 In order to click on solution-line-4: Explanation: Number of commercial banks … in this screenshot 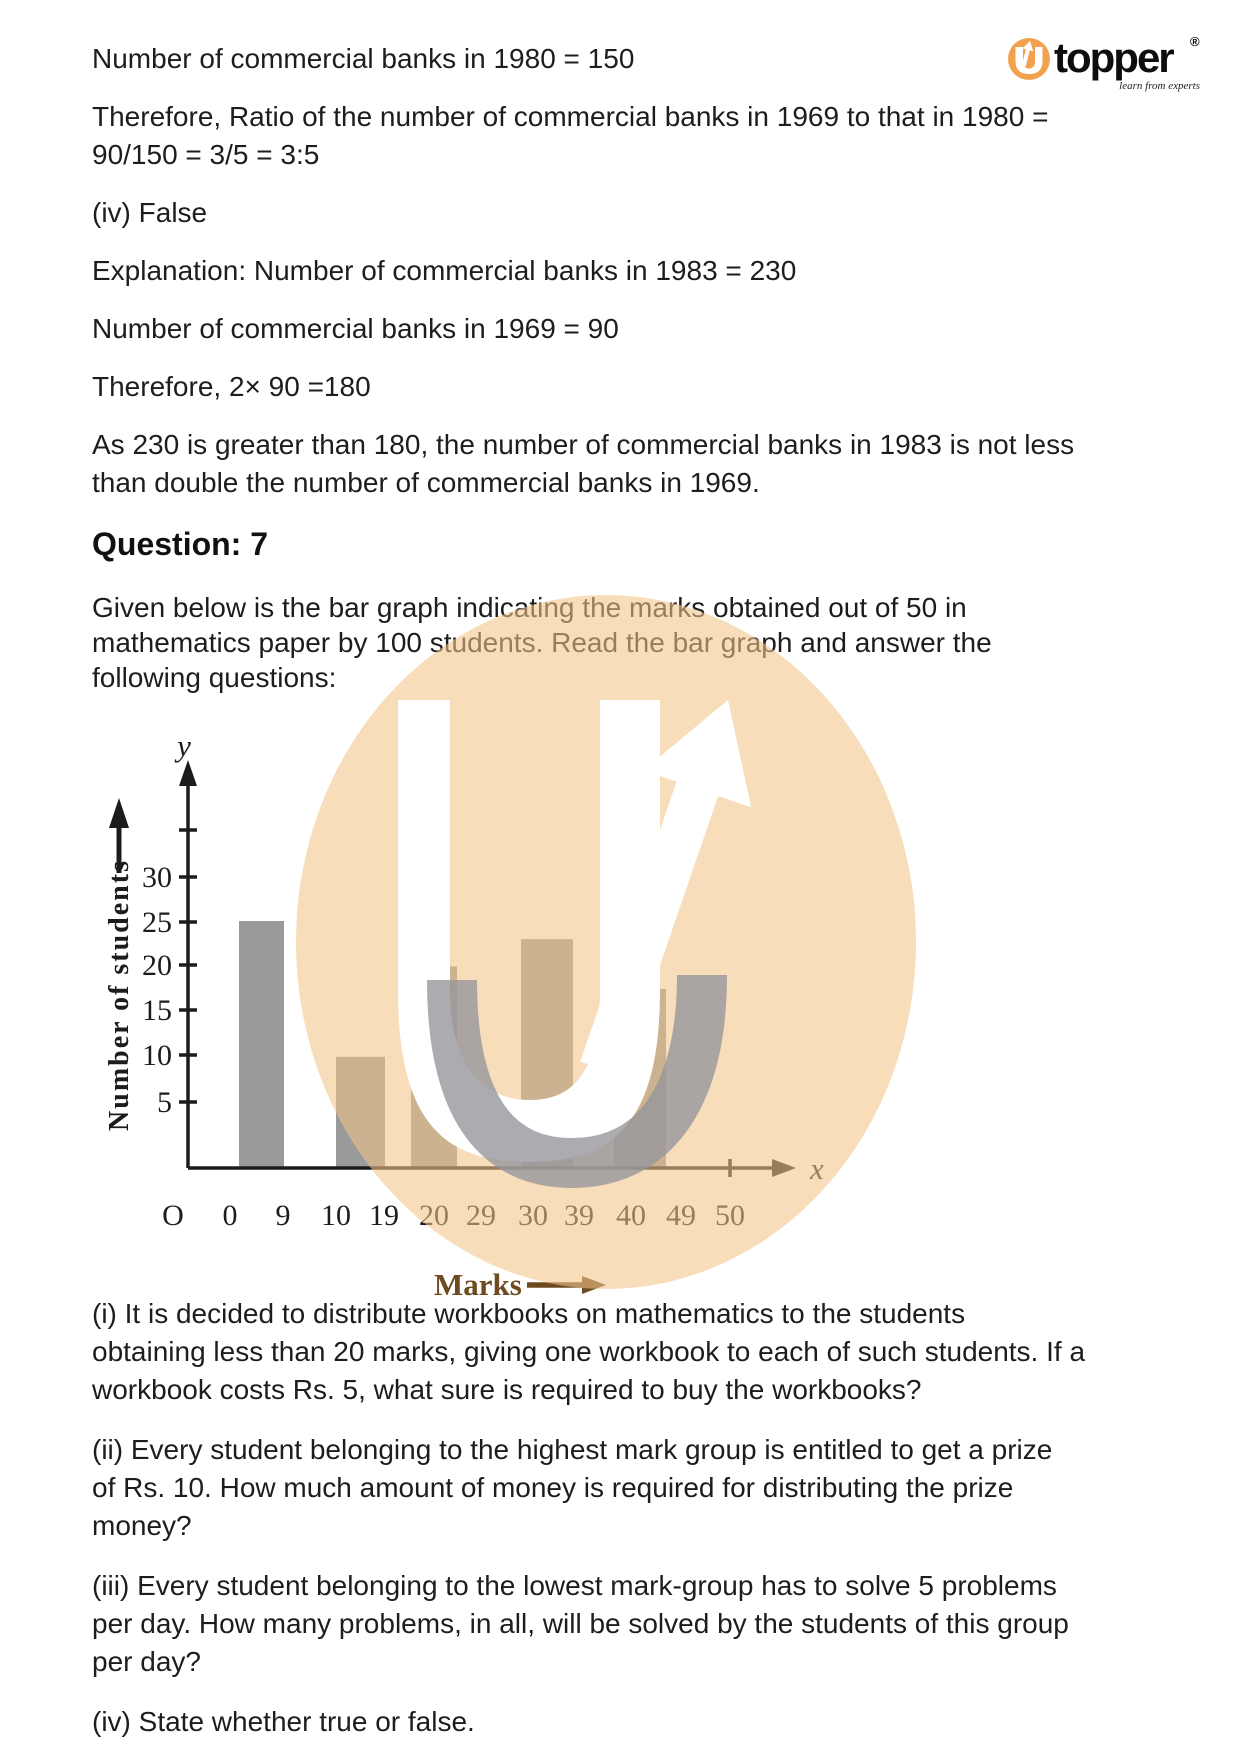, I will do `click(444, 270)`.